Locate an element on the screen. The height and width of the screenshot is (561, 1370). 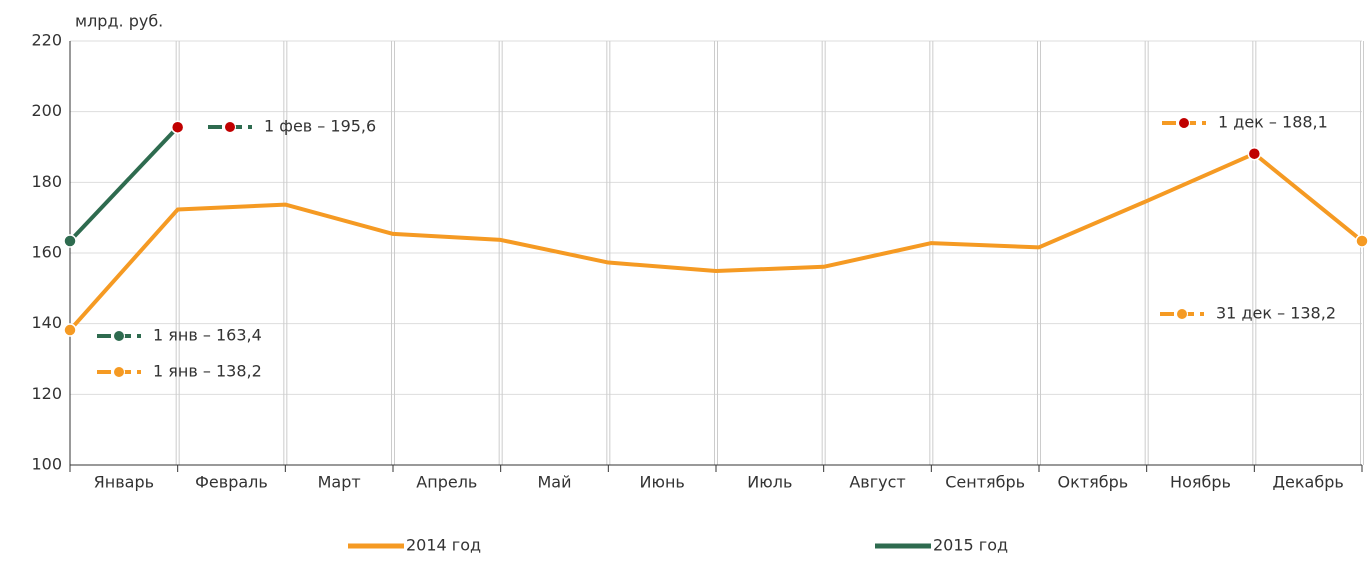
legend-label: 2014 год is located at coordinates (443, 545).